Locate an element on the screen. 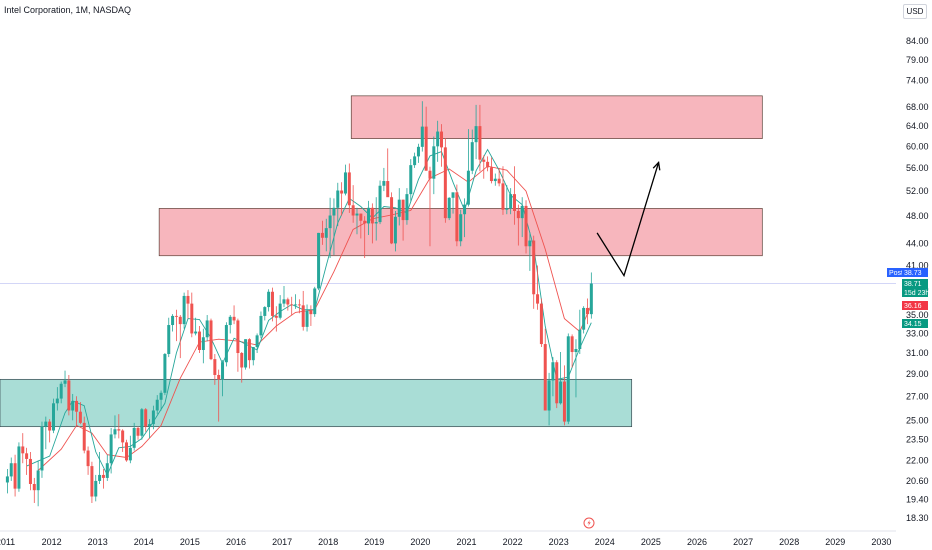  price-tick-label: 74.00 is located at coordinates (917, 81).